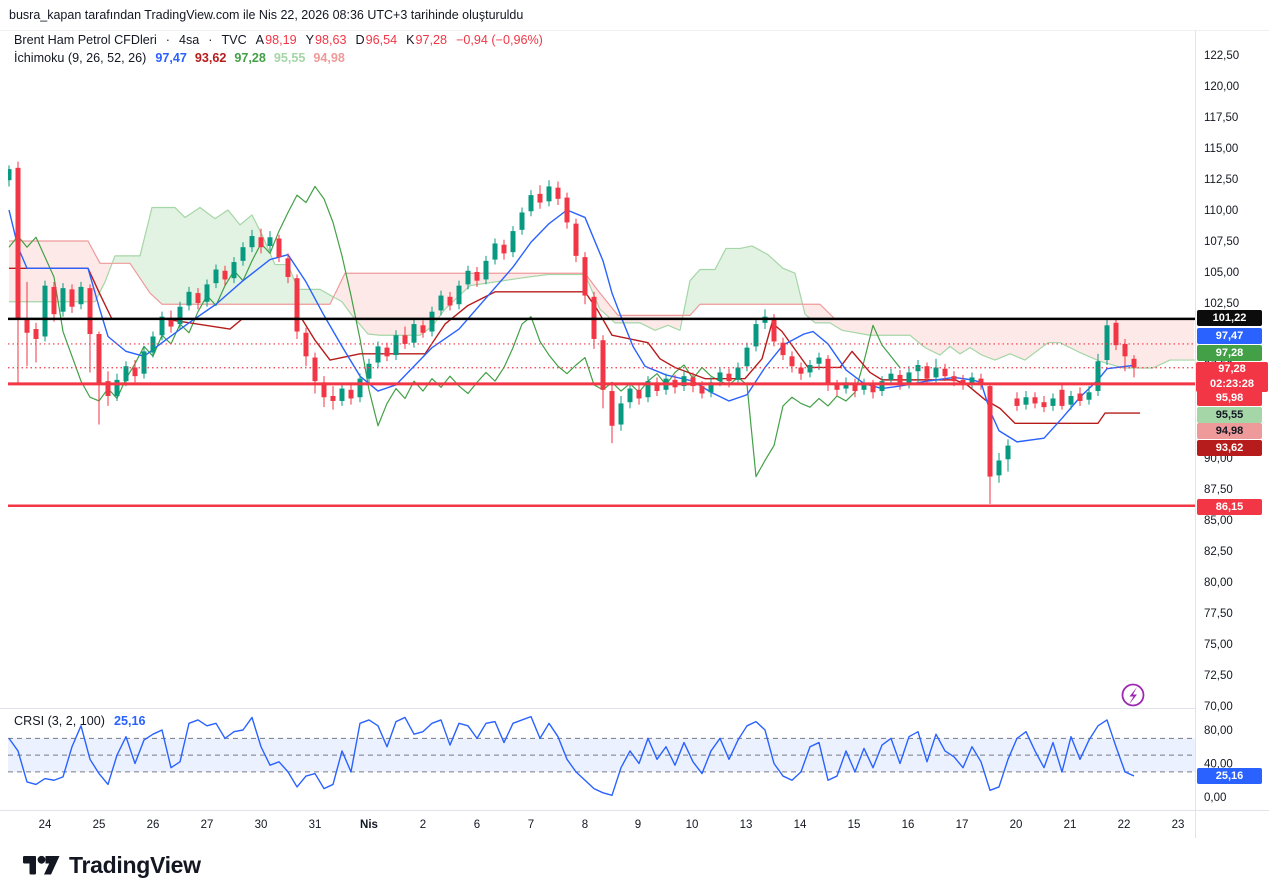 Image resolution: width=1269 pixels, height=893 pixels. What do you see at coordinates (1218, 552) in the screenshot?
I see `price-tick-label: 82,50` at bounding box center [1218, 552].